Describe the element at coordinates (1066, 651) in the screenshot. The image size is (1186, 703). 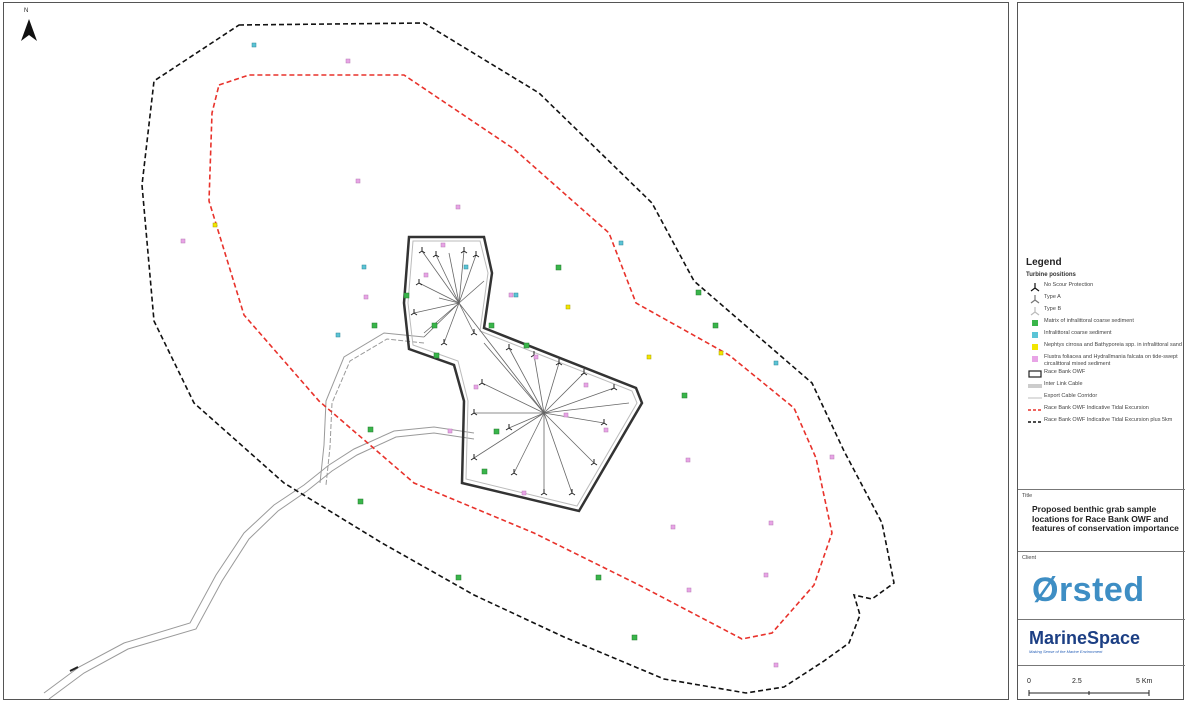
I see `consultant-tagline: Making Sense of the Marine Environment` at that location.